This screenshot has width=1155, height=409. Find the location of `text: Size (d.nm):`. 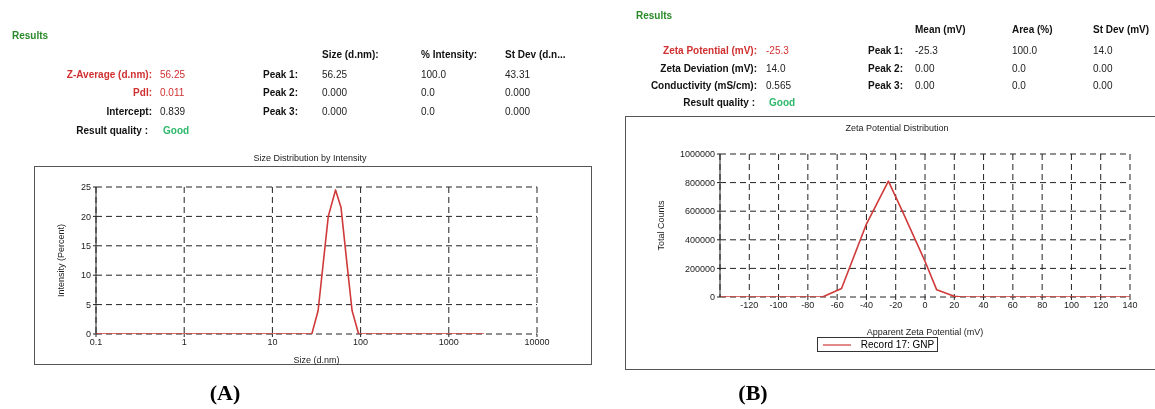

text: Size (d.nm): is located at coordinates (350, 54).